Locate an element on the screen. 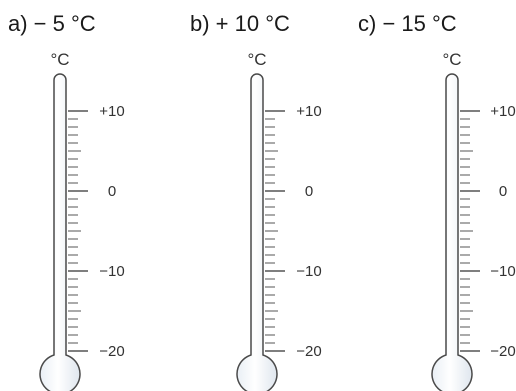 Image resolution: width=516 pixels, height=391 pixels. tick-label-minus20-a: −20 is located at coordinates (111, 351).